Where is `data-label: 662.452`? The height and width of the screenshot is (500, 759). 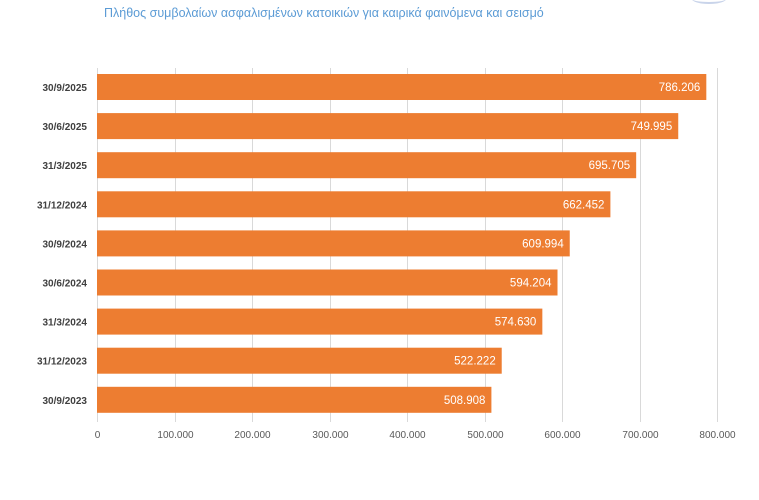 data-label: 662.452 is located at coordinates (584, 205).